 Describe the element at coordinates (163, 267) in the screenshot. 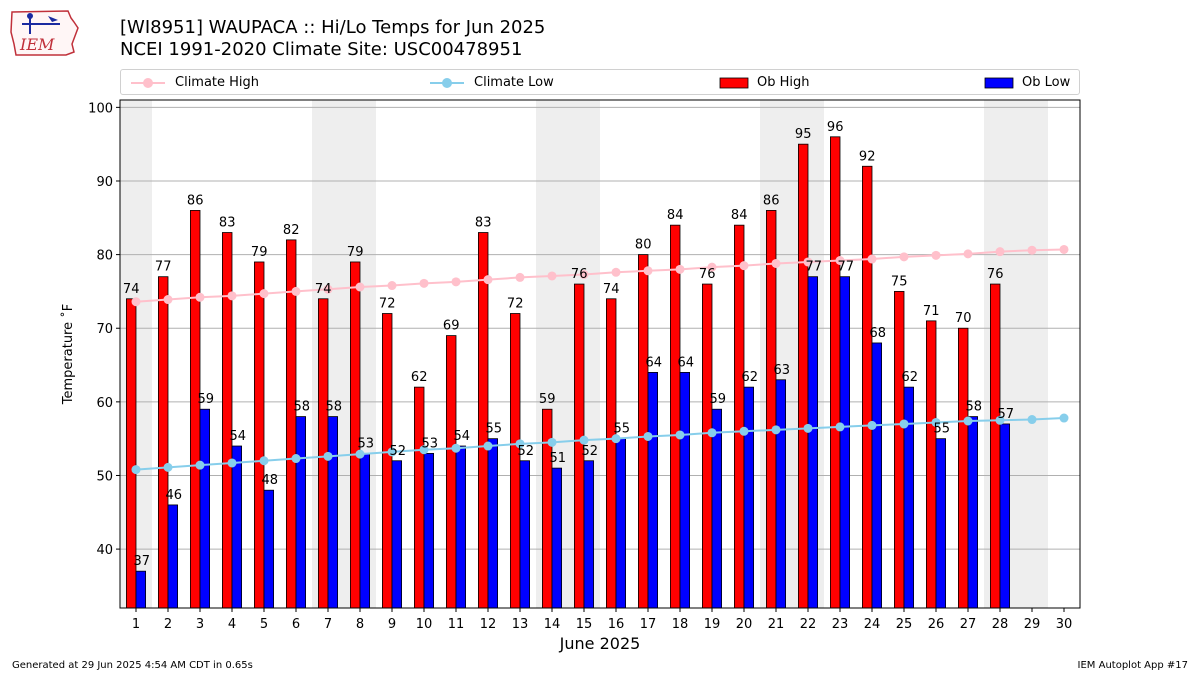

I see `ob-high-value-label: 77` at that location.